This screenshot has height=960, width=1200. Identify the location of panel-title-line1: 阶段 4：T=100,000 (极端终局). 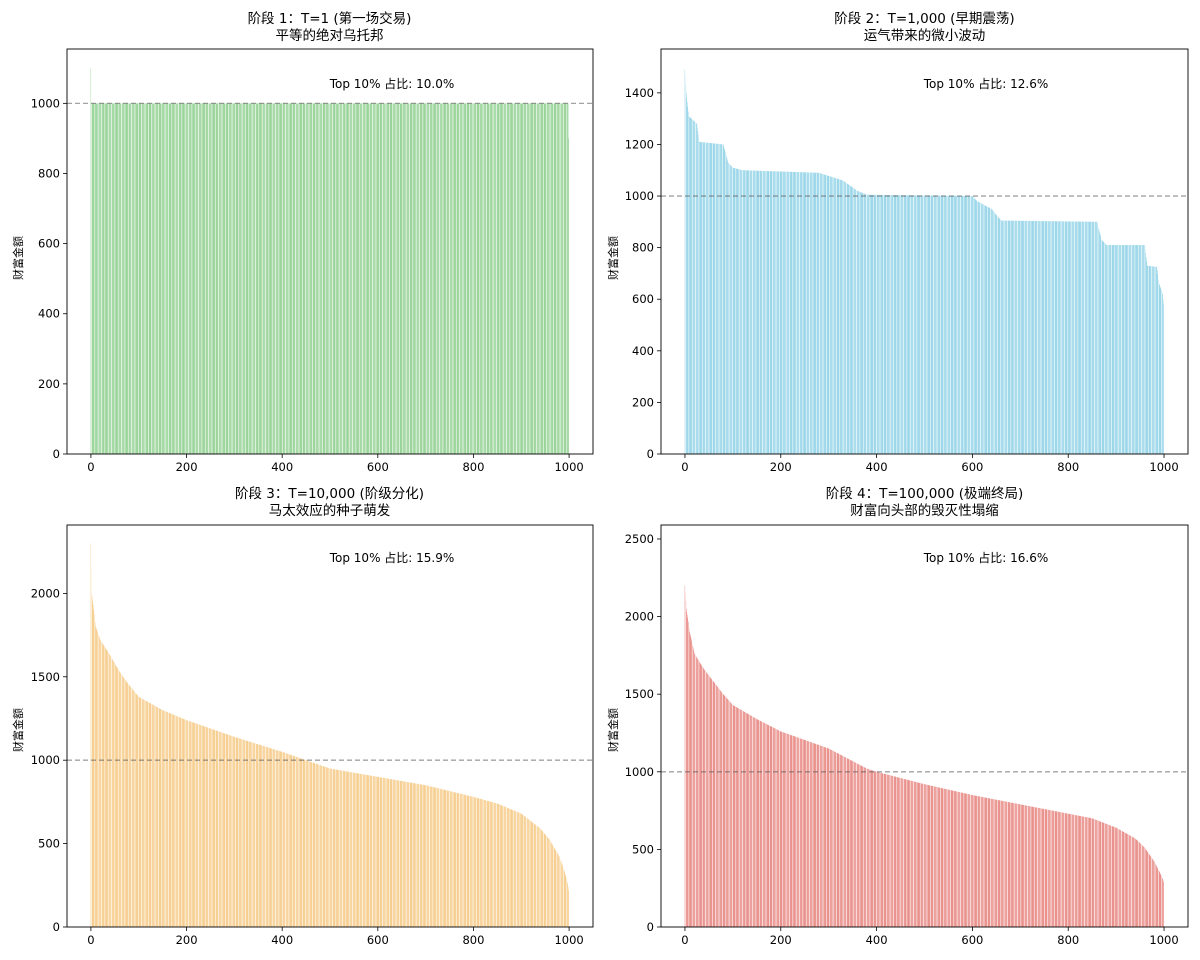
(925, 494).